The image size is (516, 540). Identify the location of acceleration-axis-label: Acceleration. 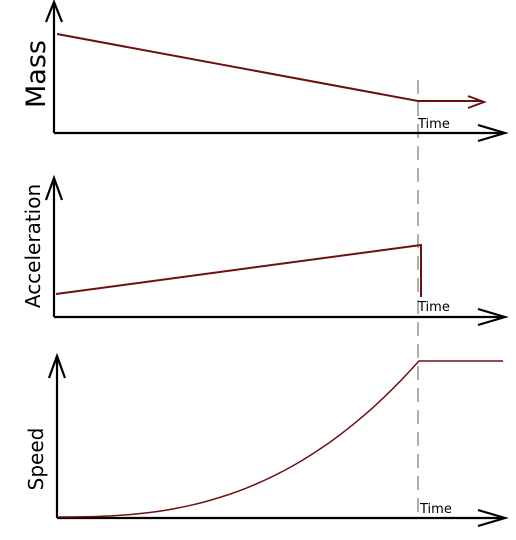
(33, 246).